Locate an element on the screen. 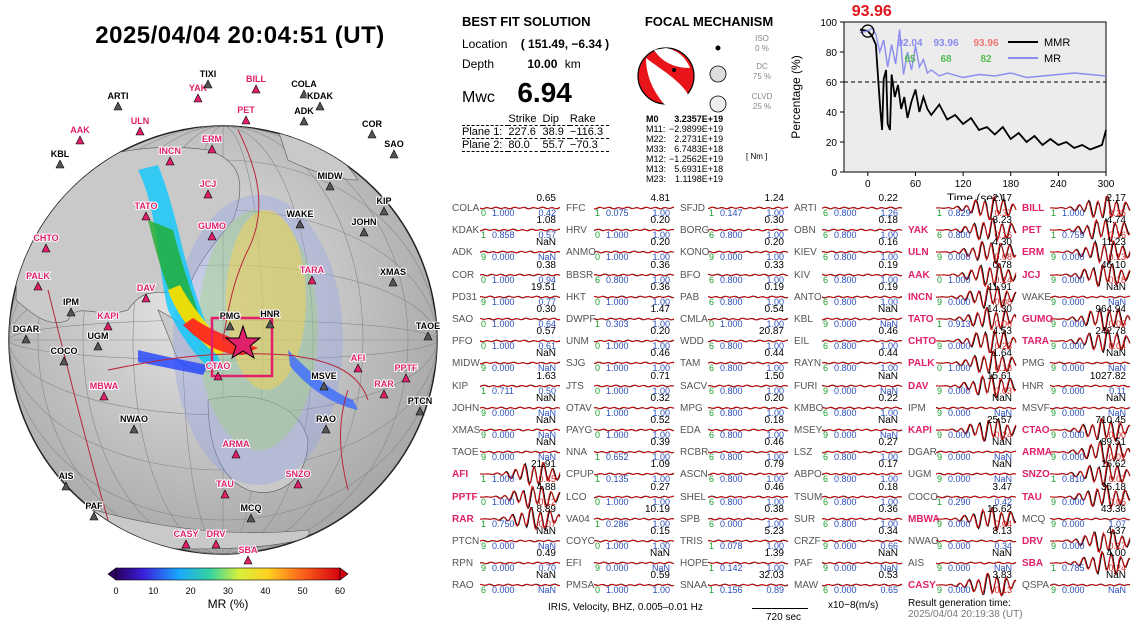  station-trace: IPM NaN 9 0.000 NaN is located at coordinates (961, 407).